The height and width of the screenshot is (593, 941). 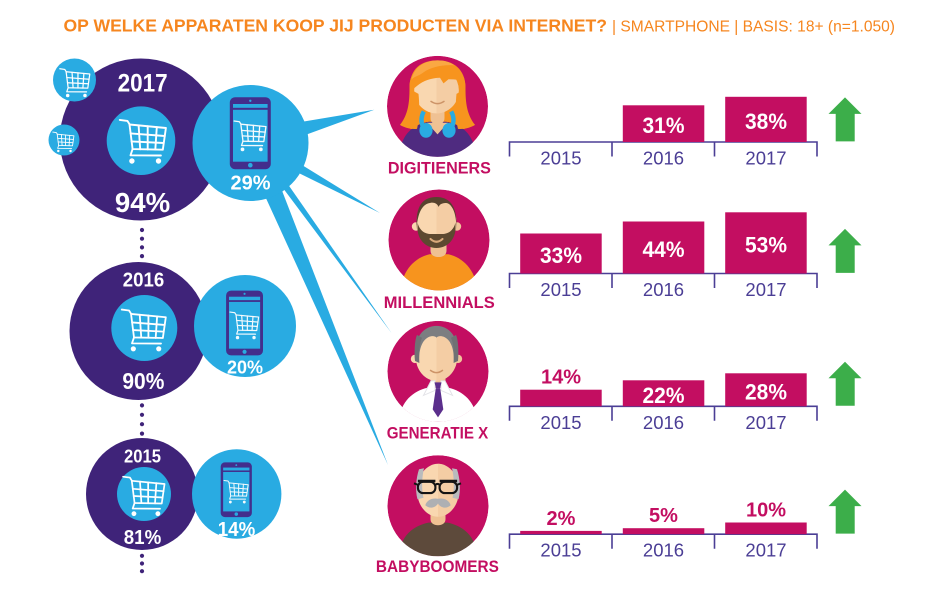 I want to click on svg-text:| SMARTPHONE | BASIS: 18+ (n=1: | SMARTPHONE | BASIS: 18+ (n=1.050), so click(x=753, y=27).